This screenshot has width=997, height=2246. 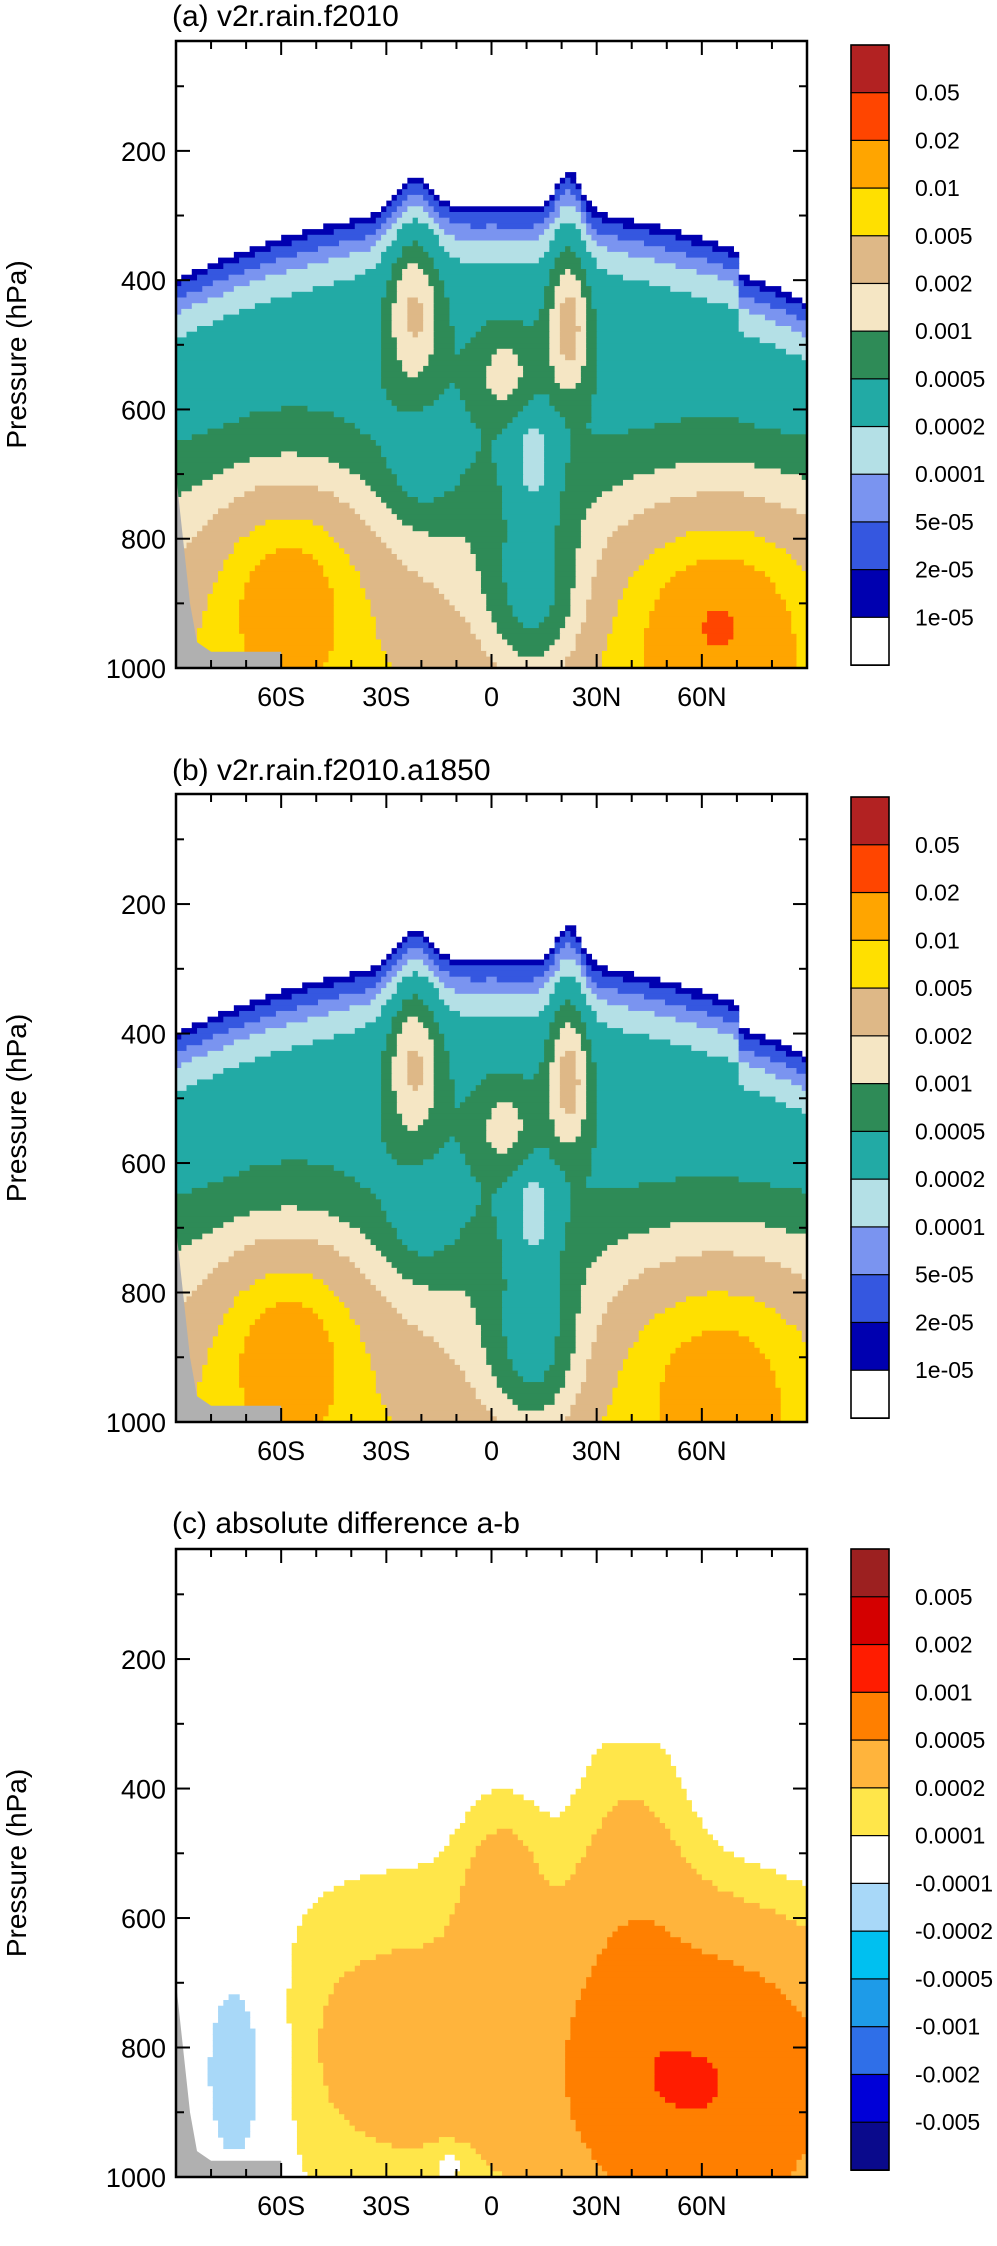 What do you see at coordinates (950, 1131) in the screenshot?
I see `colorbar-label: 0.0005` at bounding box center [950, 1131].